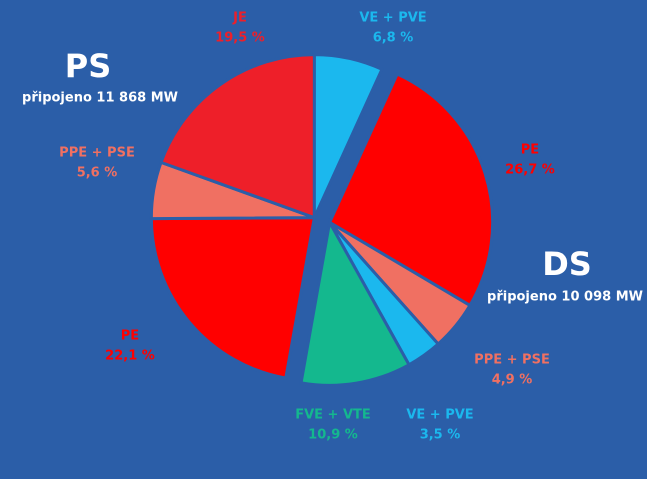 This screenshot has width=647, height=479. Describe the element at coordinates (333, 435) in the screenshot. I see `slice-value-label: 10,9 %` at that location.